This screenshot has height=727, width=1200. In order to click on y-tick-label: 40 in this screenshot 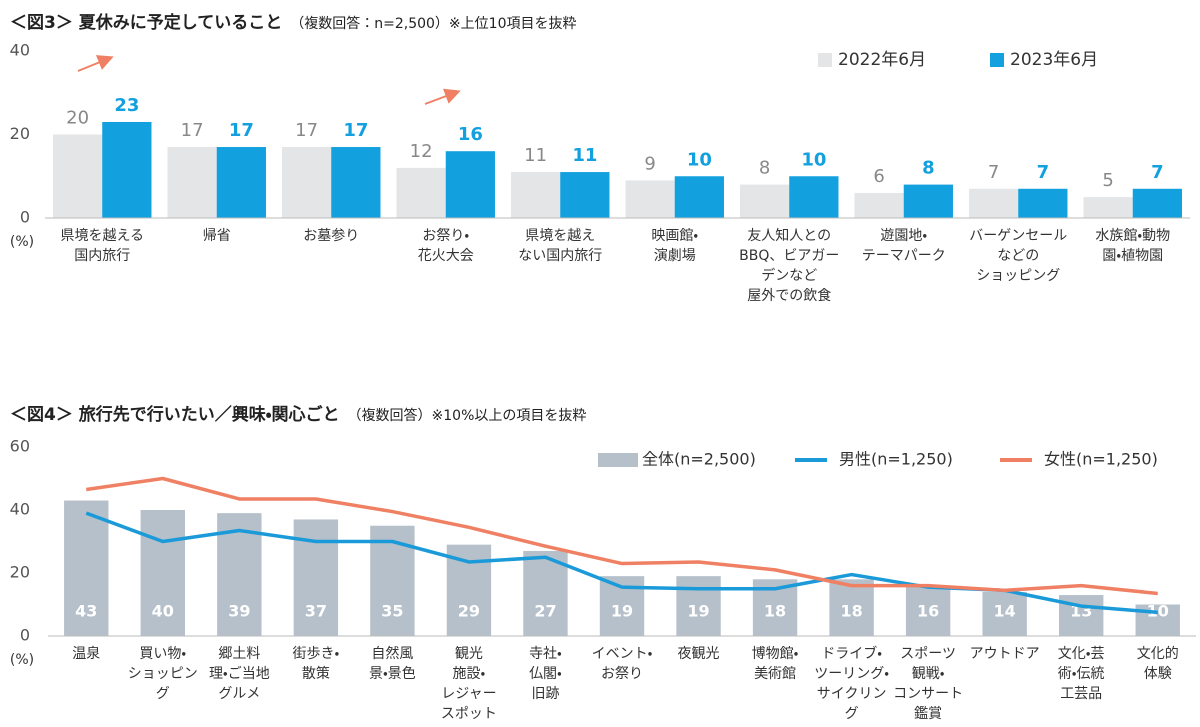, I will do `click(20, 50)`.